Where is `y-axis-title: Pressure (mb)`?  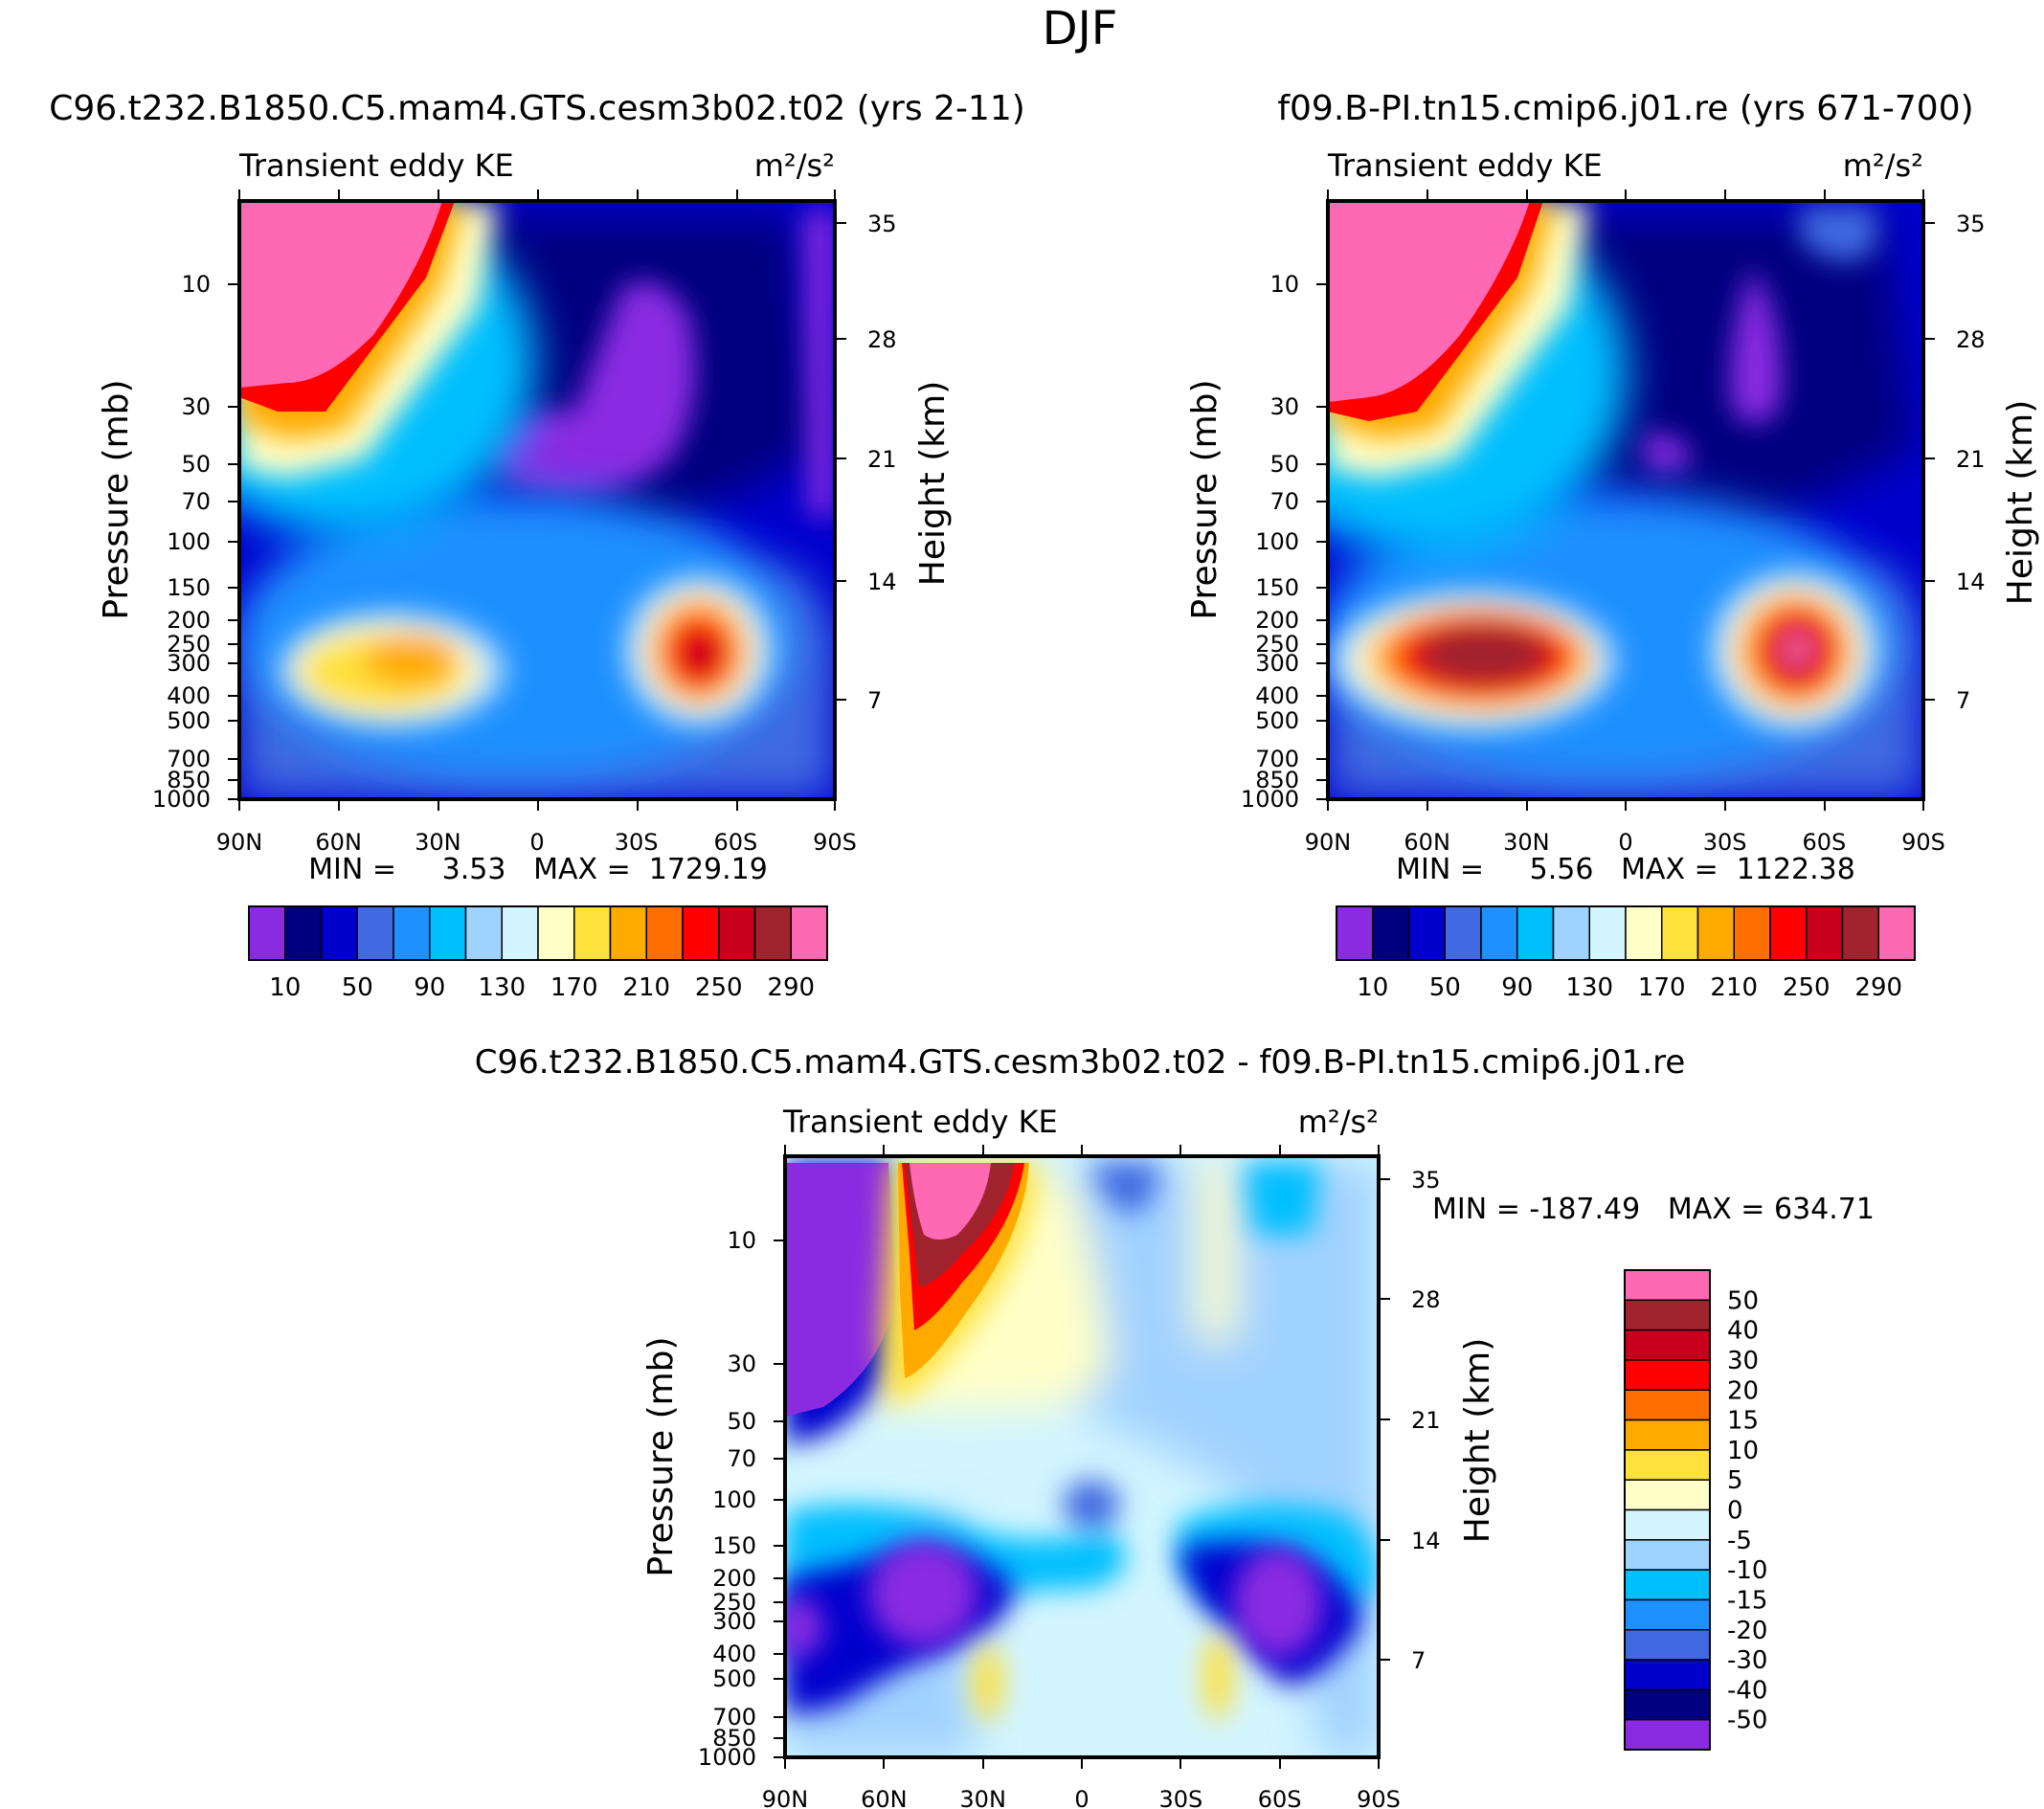 y-axis-title: Pressure (mb) is located at coordinates (1204, 499).